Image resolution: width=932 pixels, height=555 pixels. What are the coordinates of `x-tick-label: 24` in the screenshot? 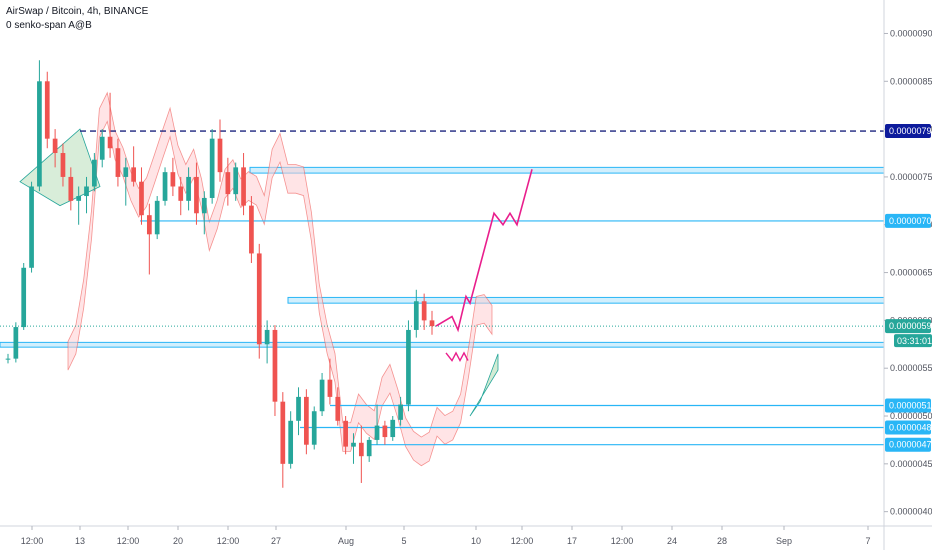 It's located at (672, 541).